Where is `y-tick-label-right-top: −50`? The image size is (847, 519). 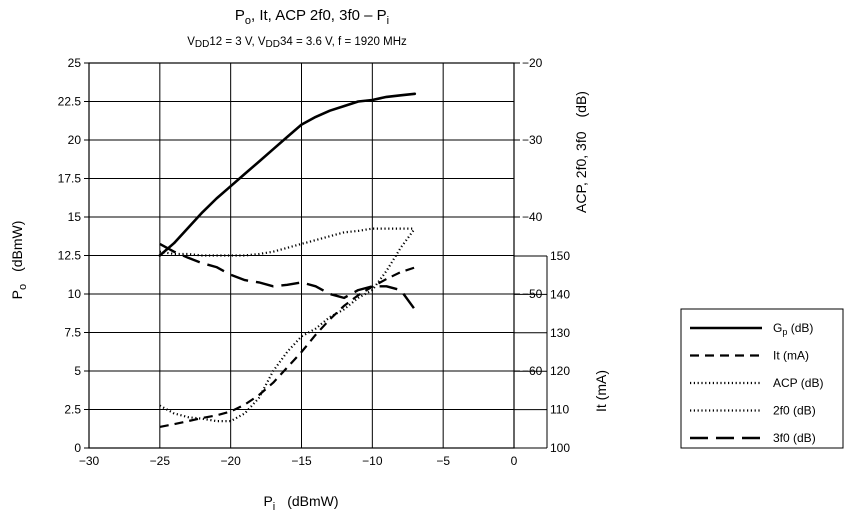
y-tick-label-right-top: −50 is located at coordinates (532, 294).